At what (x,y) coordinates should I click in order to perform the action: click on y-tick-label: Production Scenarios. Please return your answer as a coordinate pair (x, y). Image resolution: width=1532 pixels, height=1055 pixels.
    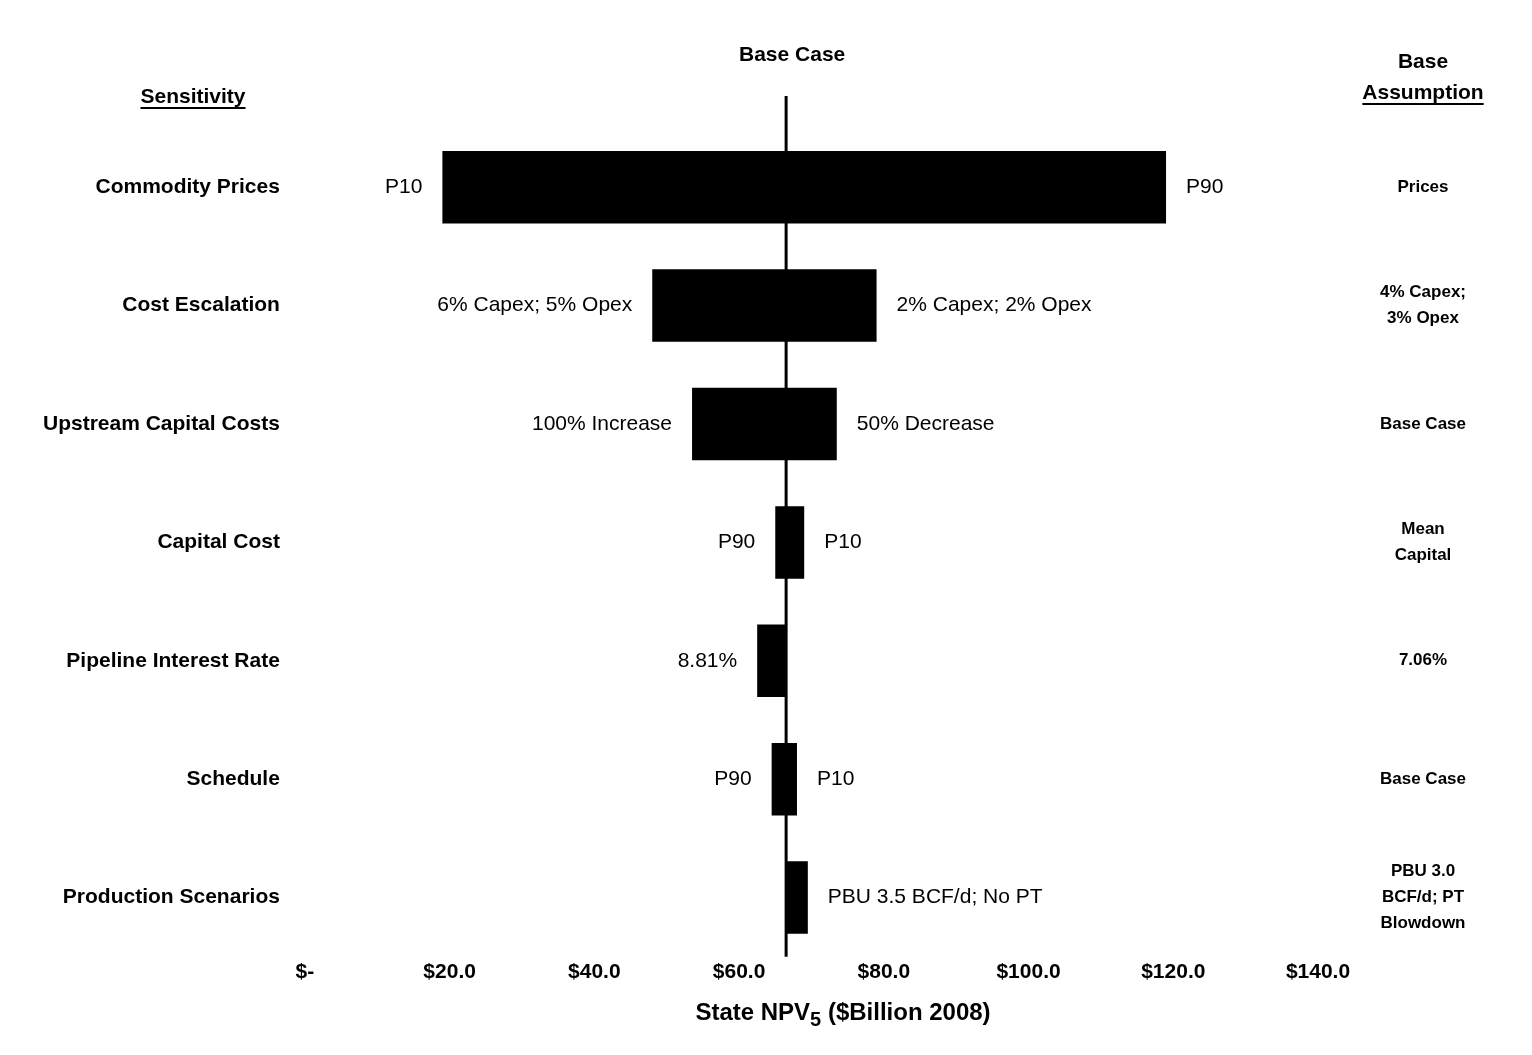
    Looking at the image, I should click on (171, 896).